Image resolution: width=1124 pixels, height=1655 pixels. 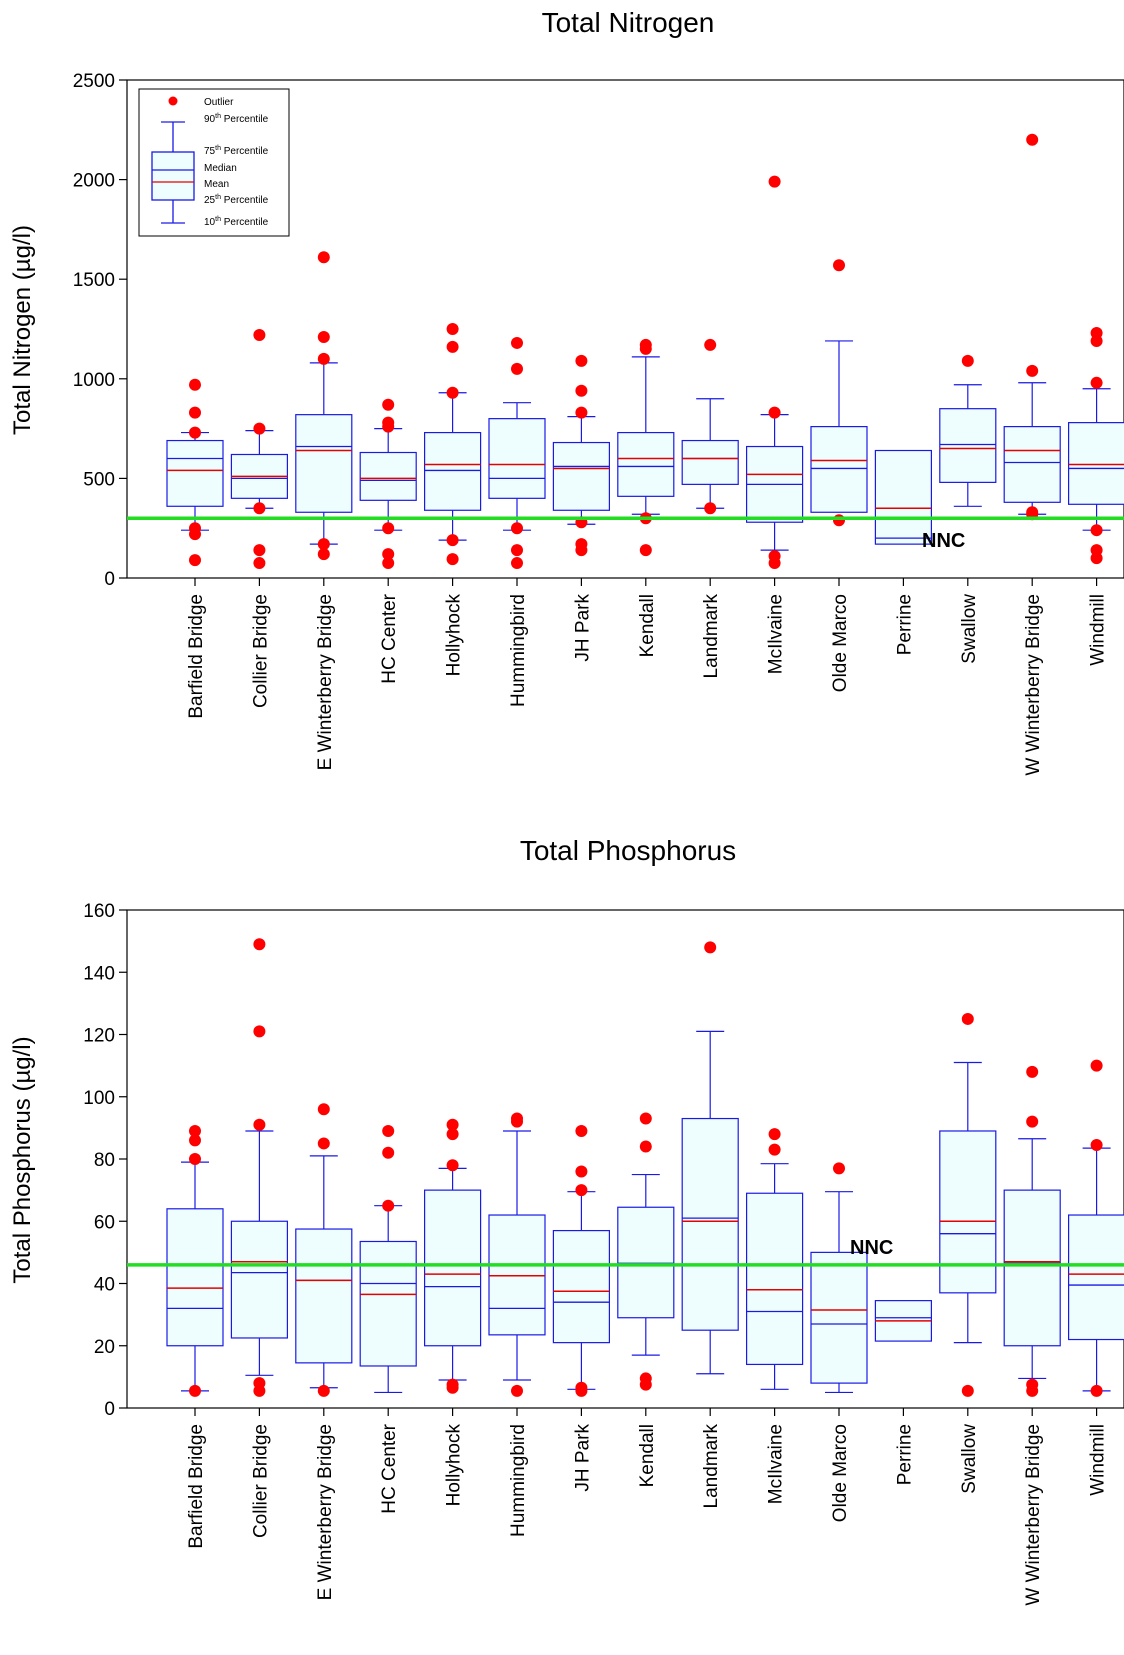 What do you see at coordinates (99, 911) in the screenshot?
I see `y-tick-label: 160` at bounding box center [99, 911].